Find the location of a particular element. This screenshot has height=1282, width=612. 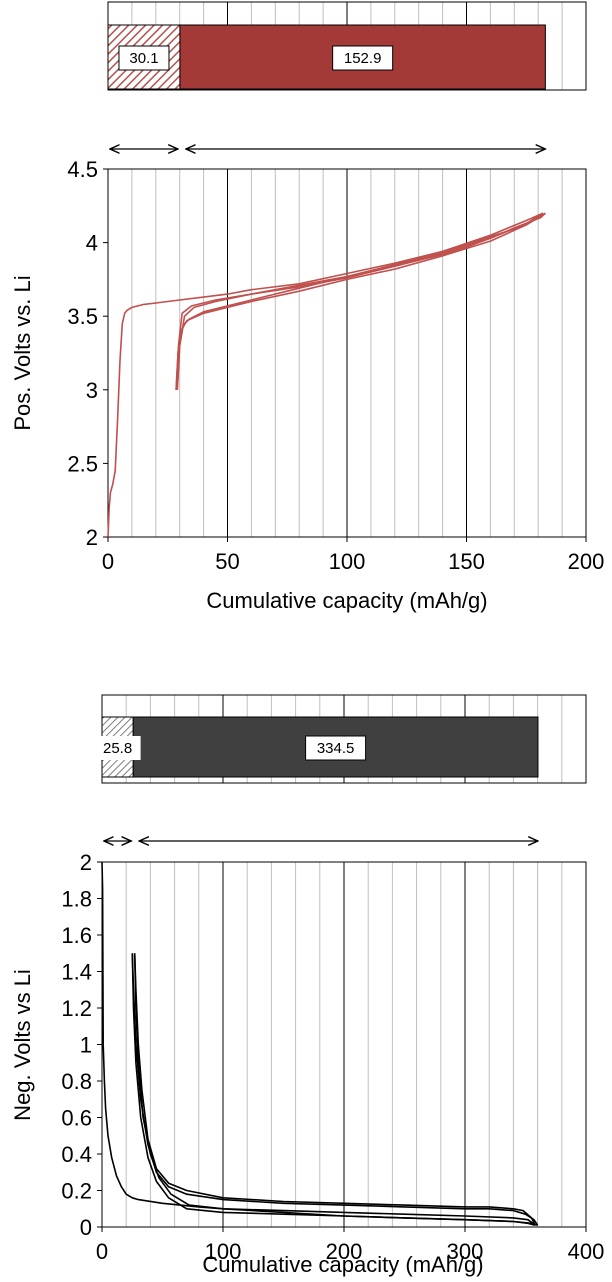

y-tick-label: 1.4 is located at coordinates (76, 972).